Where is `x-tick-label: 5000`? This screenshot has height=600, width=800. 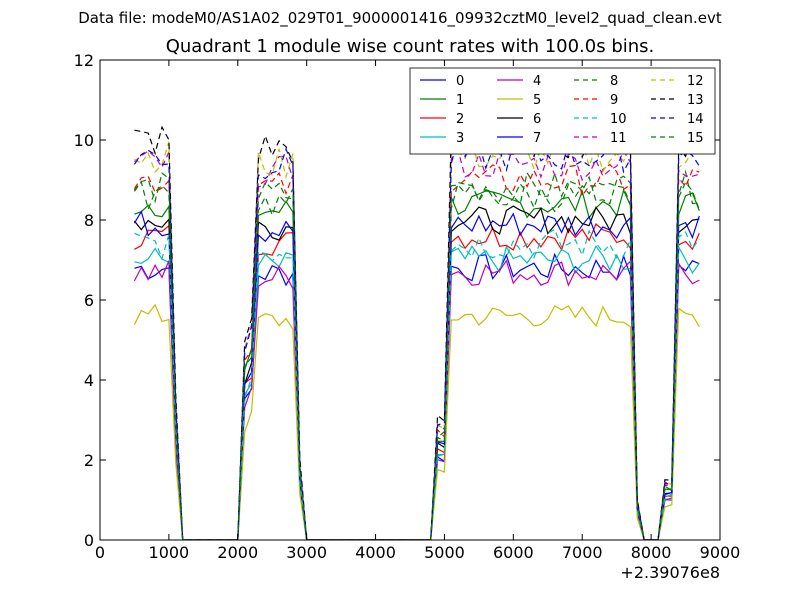 x-tick-label: 5000 is located at coordinates (444, 552).